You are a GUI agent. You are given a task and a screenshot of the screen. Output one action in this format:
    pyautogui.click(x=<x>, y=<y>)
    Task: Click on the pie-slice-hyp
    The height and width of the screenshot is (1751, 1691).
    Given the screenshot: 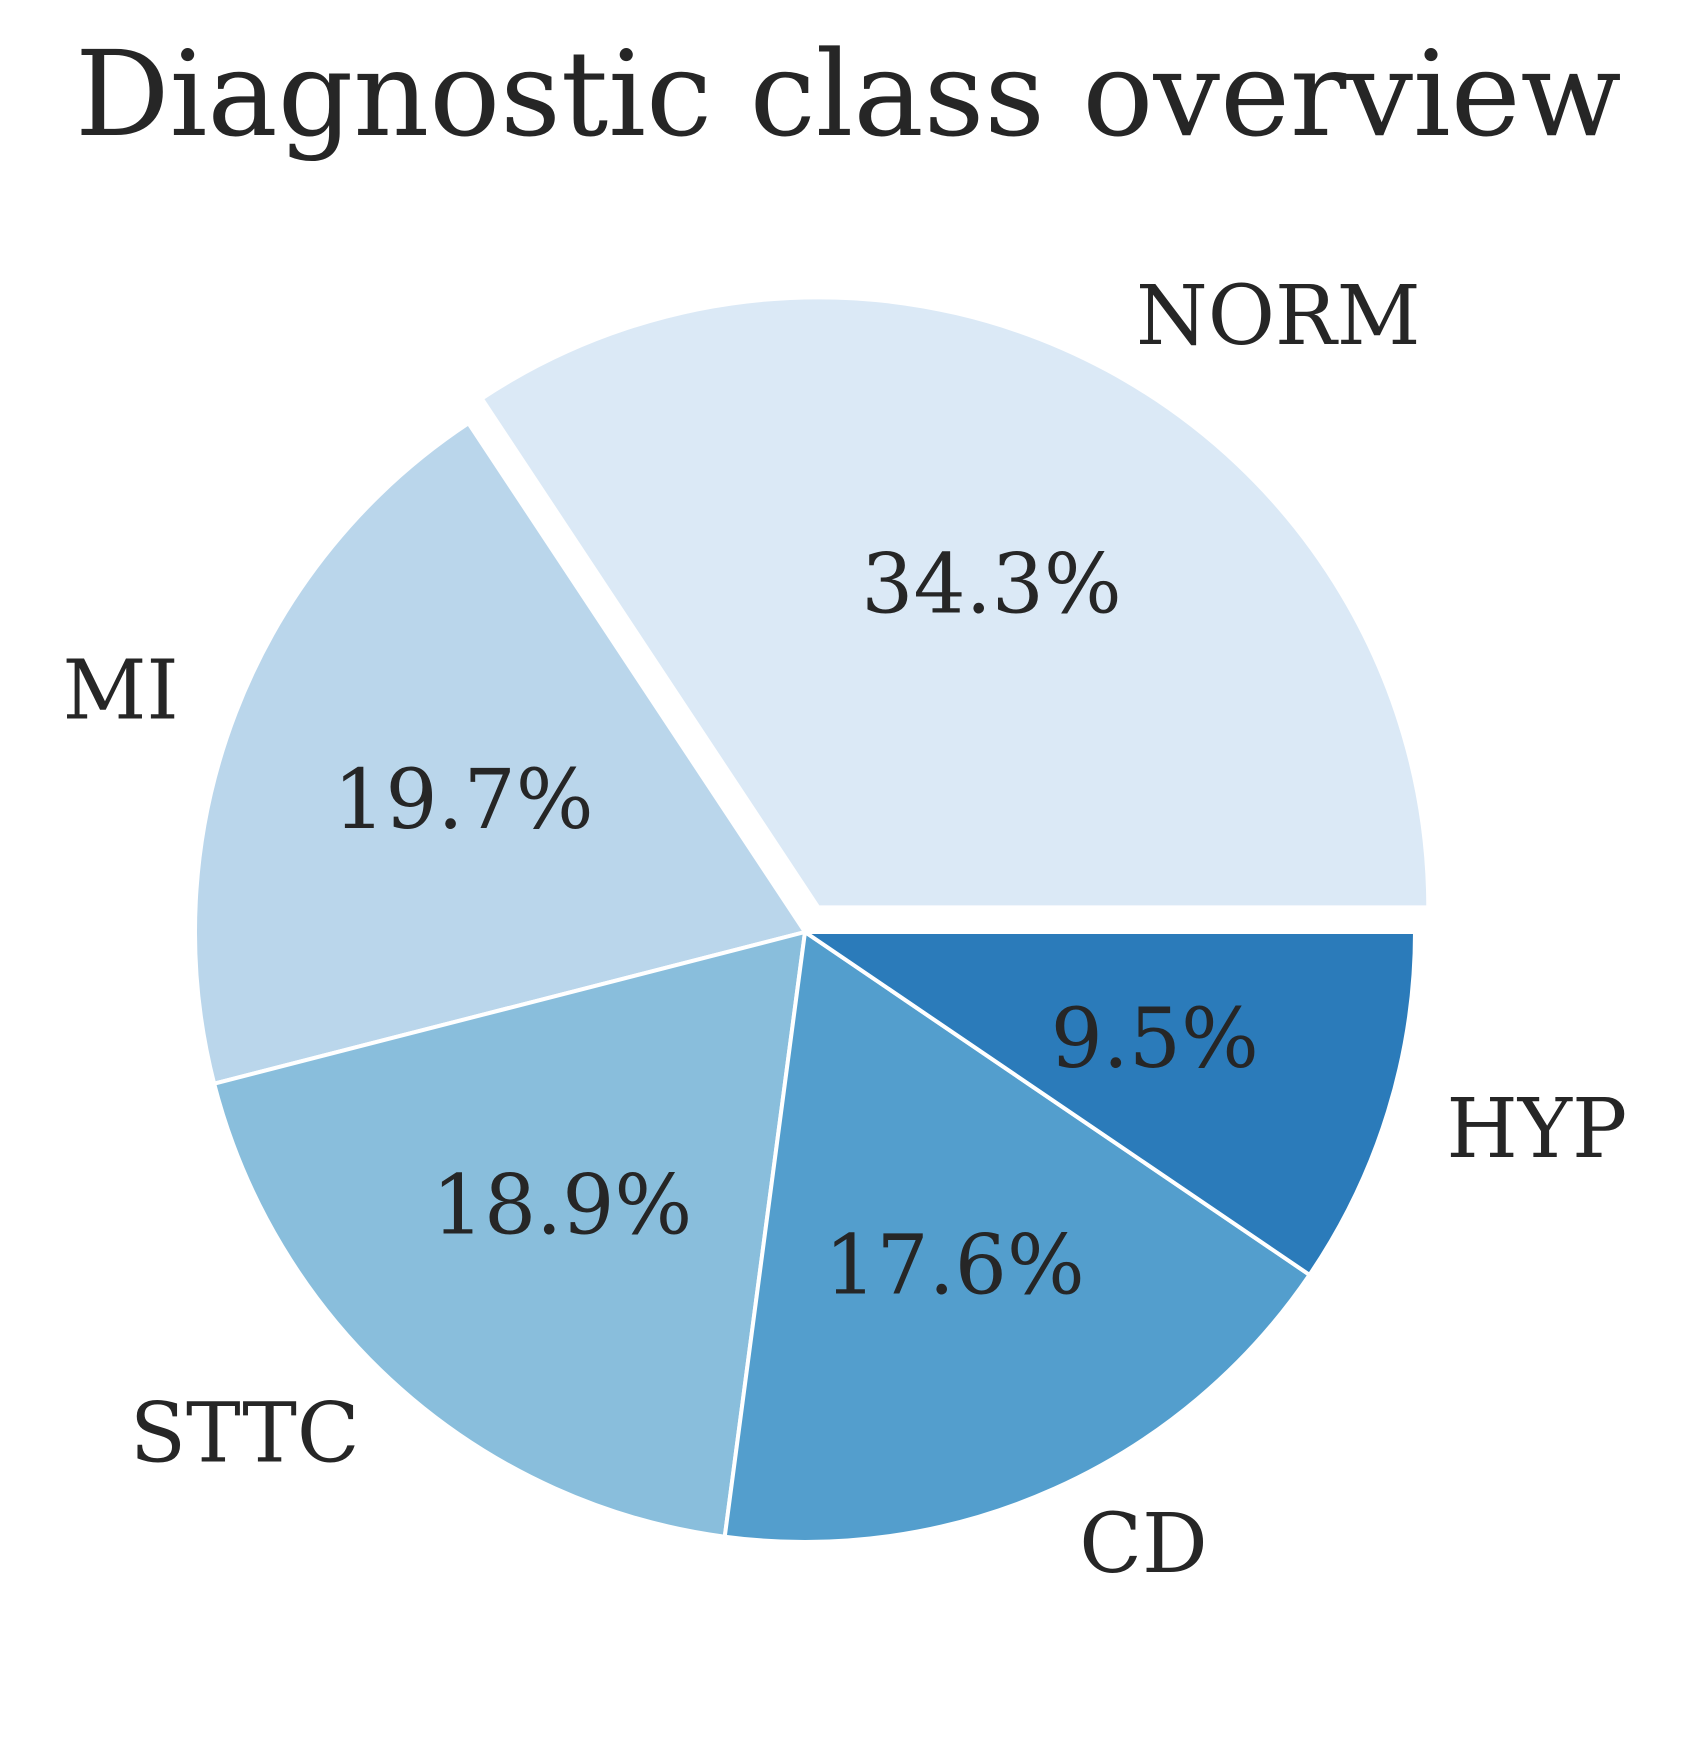 What is the action you would take?
    pyautogui.click(x=1110, y=1103)
    